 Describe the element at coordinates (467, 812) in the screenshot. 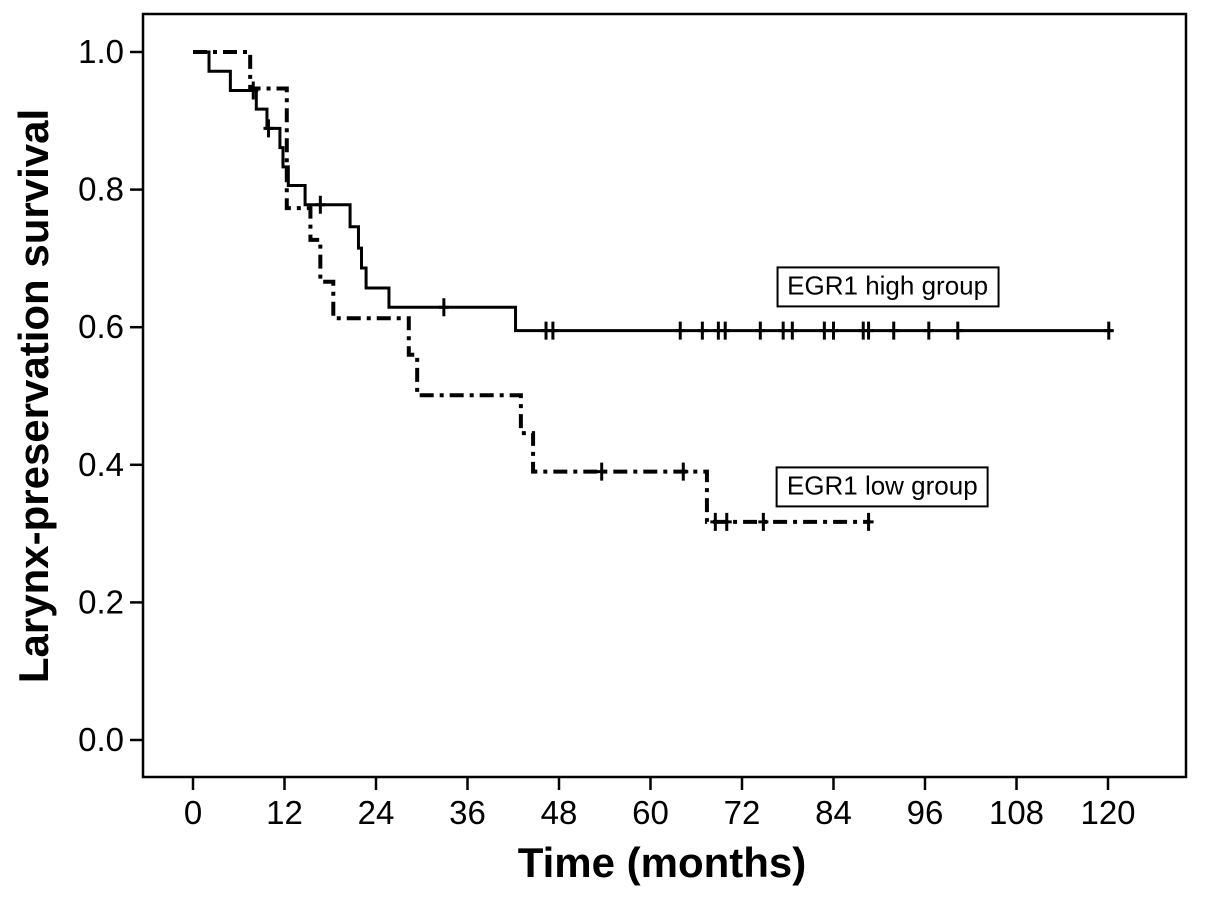

I see `x-tick-label: 36` at that location.